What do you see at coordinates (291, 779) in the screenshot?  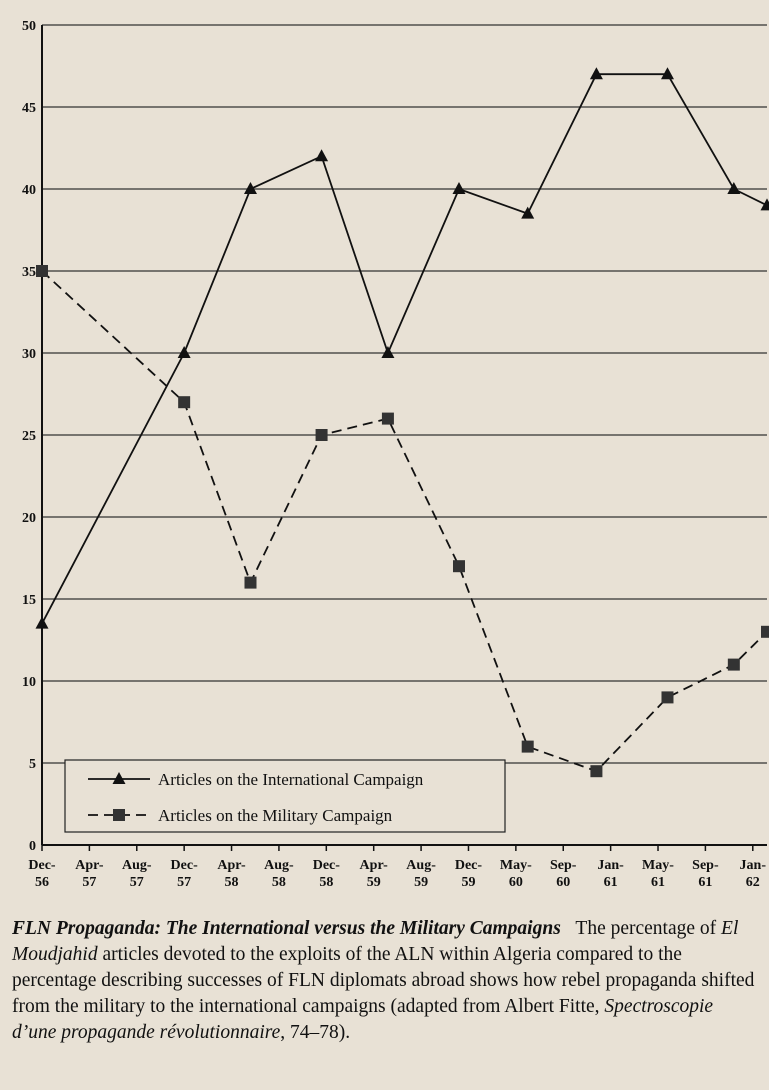 I see `legend-label: Articles on the International Campaign` at bounding box center [291, 779].